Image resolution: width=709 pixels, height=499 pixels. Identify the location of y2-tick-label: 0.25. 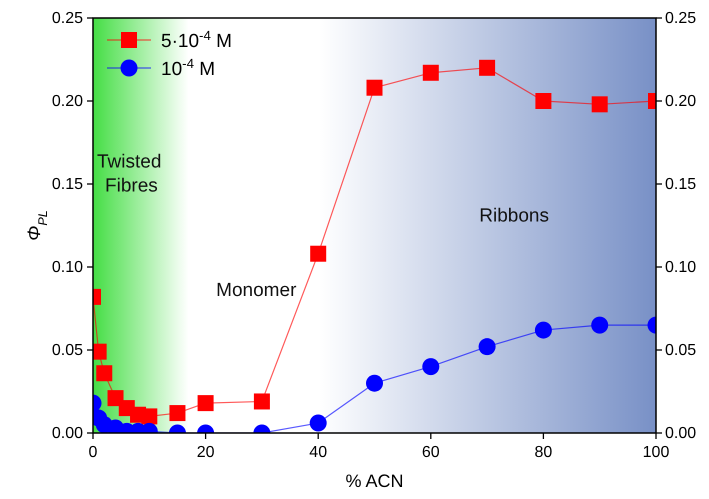
(680, 18).